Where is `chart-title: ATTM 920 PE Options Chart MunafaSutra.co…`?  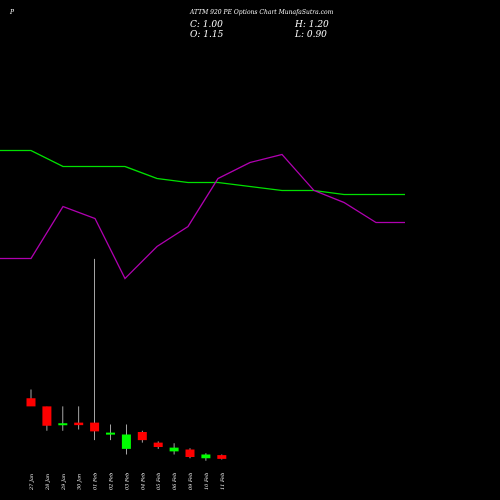 chart-title: ATTM 920 PE Options Chart MunafaSutra.co… is located at coordinates (261, 12).